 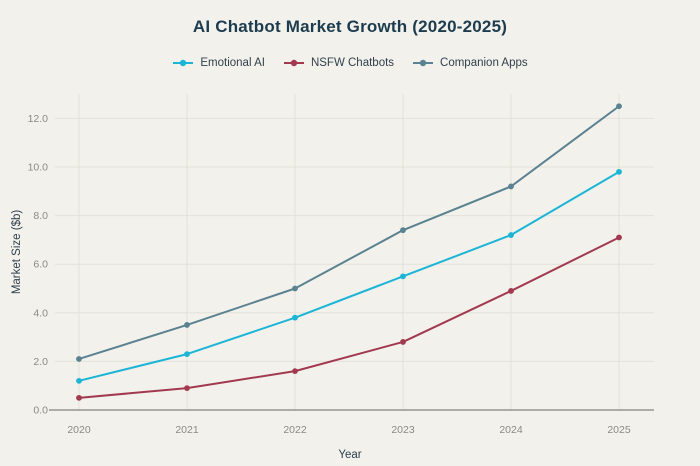 I want to click on y-tick-label: 4.0, so click(x=40, y=313).